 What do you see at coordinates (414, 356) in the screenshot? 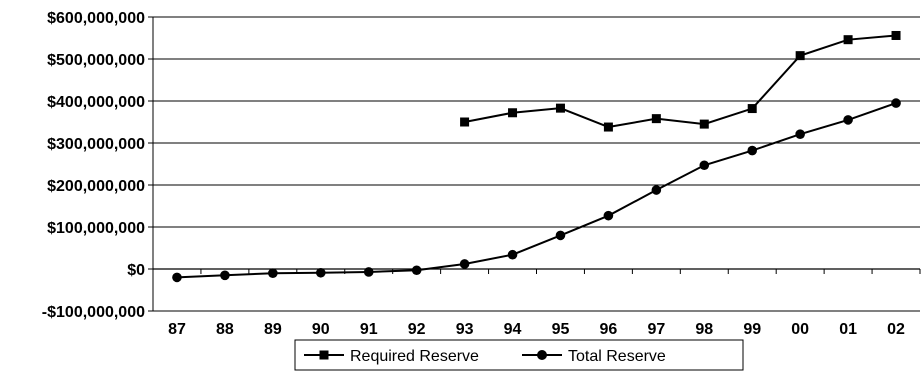
I see `legend-required-label: Required Reserve` at bounding box center [414, 356].